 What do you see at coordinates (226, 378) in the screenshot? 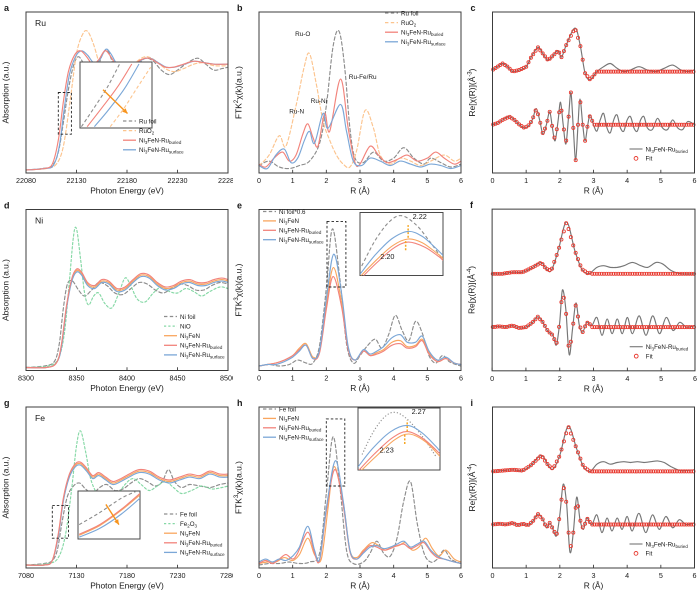
I see `svg-text: 8500` at bounding box center [226, 378].